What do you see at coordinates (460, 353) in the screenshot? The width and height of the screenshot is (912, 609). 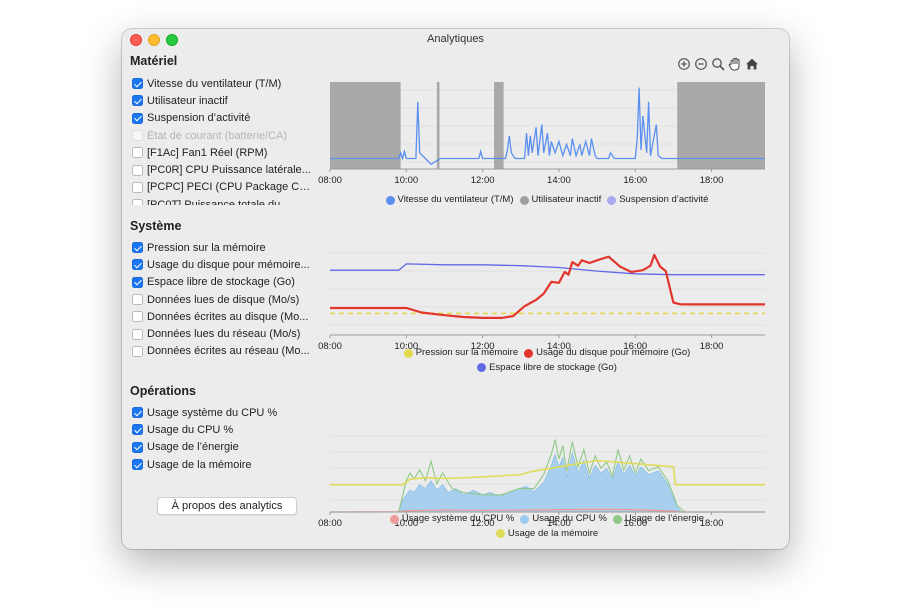 I see `legend-item: Pression sur la mémoire` at bounding box center [460, 353].